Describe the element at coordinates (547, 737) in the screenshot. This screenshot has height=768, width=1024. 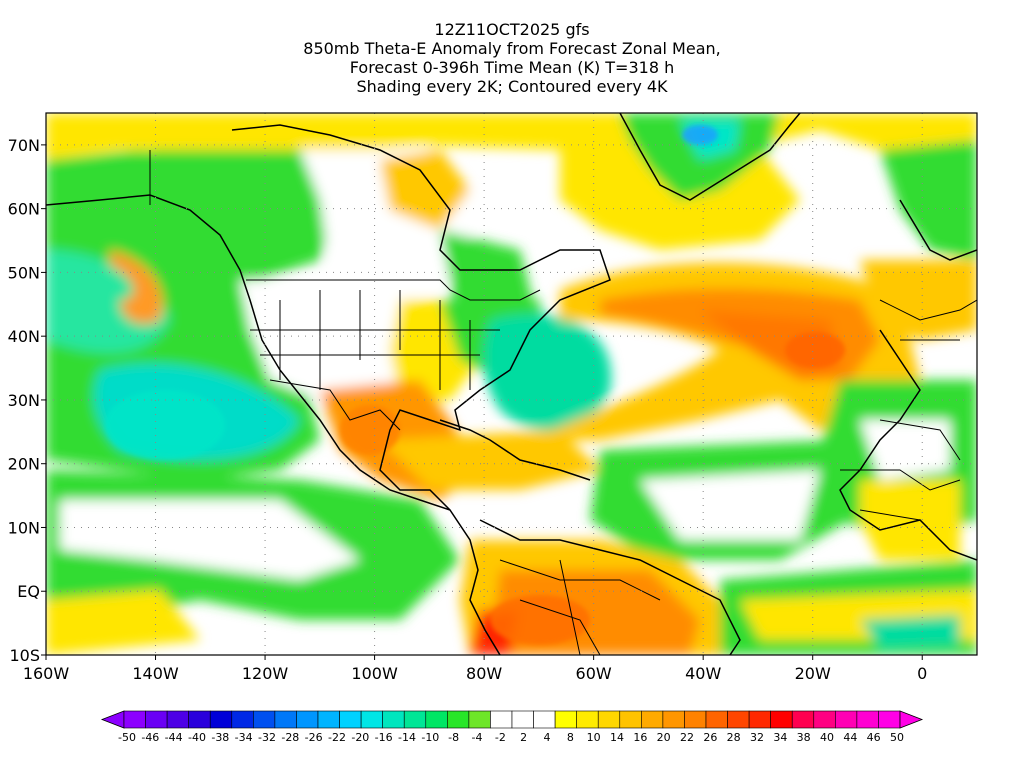
I see `colorbar-label: 4` at that location.